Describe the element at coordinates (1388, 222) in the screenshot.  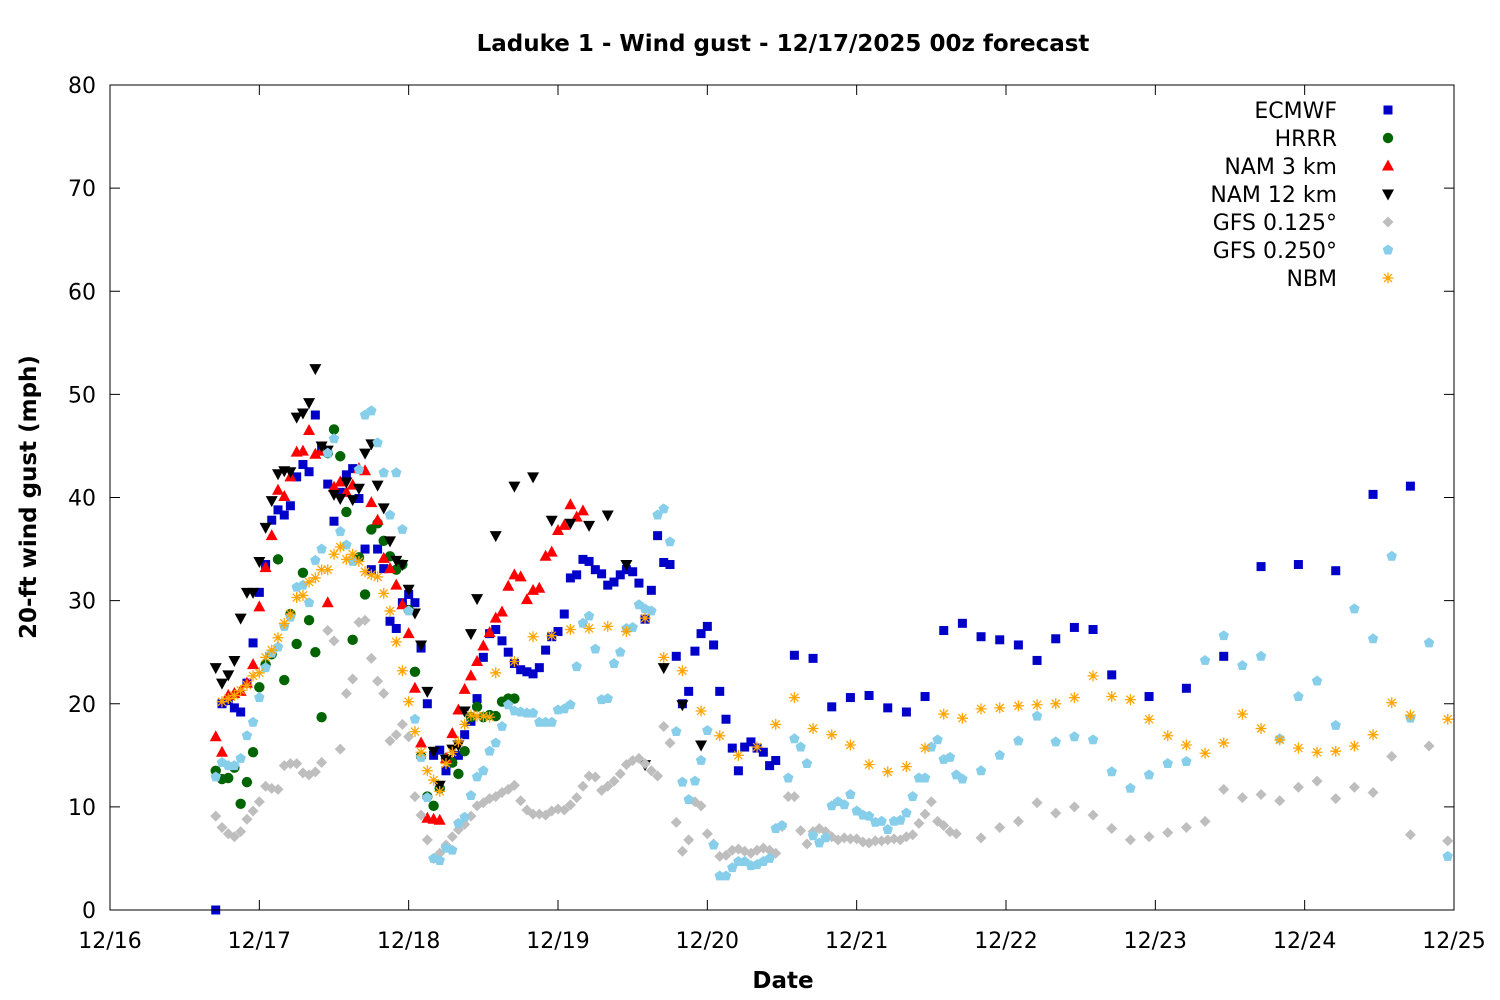
I see `legend-marker` at that location.